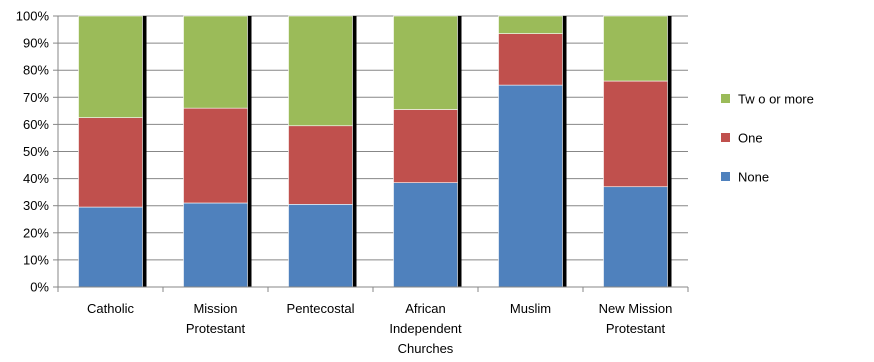 The width and height of the screenshot is (874, 362). I want to click on y-tick-label: 10%, so click(36, 259).